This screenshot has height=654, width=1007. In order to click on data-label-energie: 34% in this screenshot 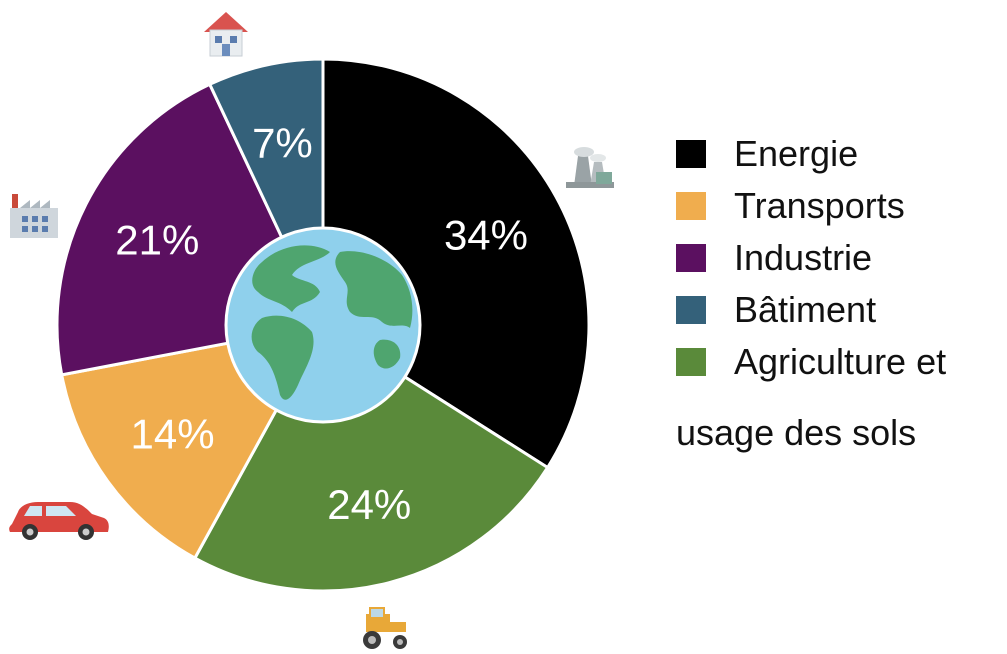, I will do `click(486, 234)`.